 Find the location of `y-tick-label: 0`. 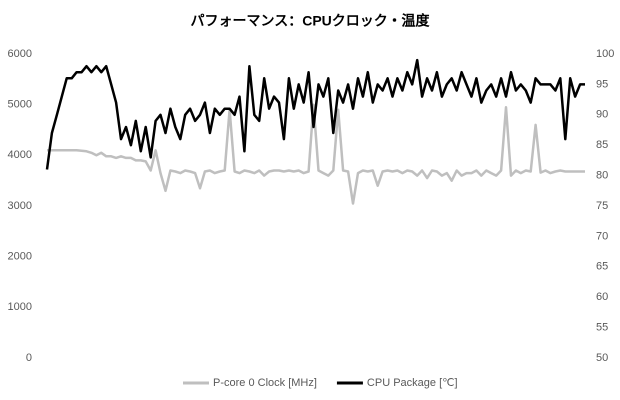

y-tick-label: 0 is located at coordinates (29, 358).